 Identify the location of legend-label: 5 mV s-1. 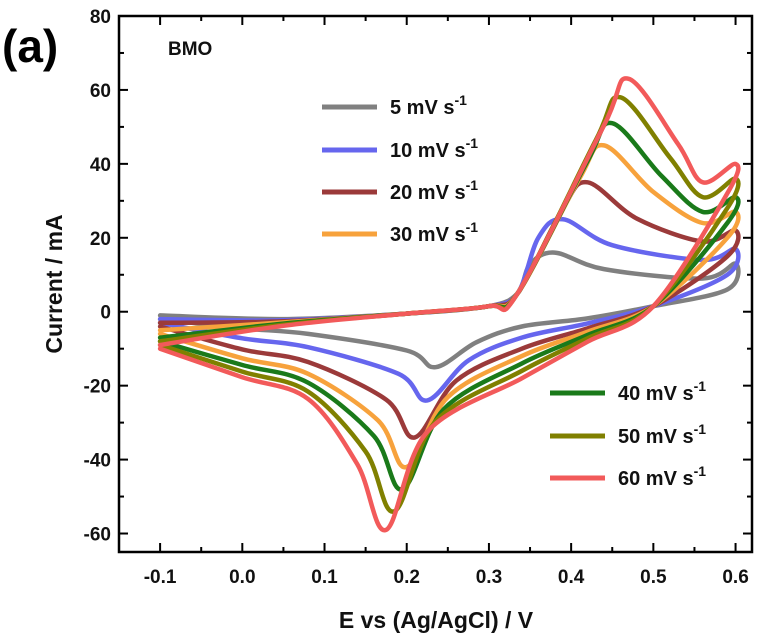
(428, 105).